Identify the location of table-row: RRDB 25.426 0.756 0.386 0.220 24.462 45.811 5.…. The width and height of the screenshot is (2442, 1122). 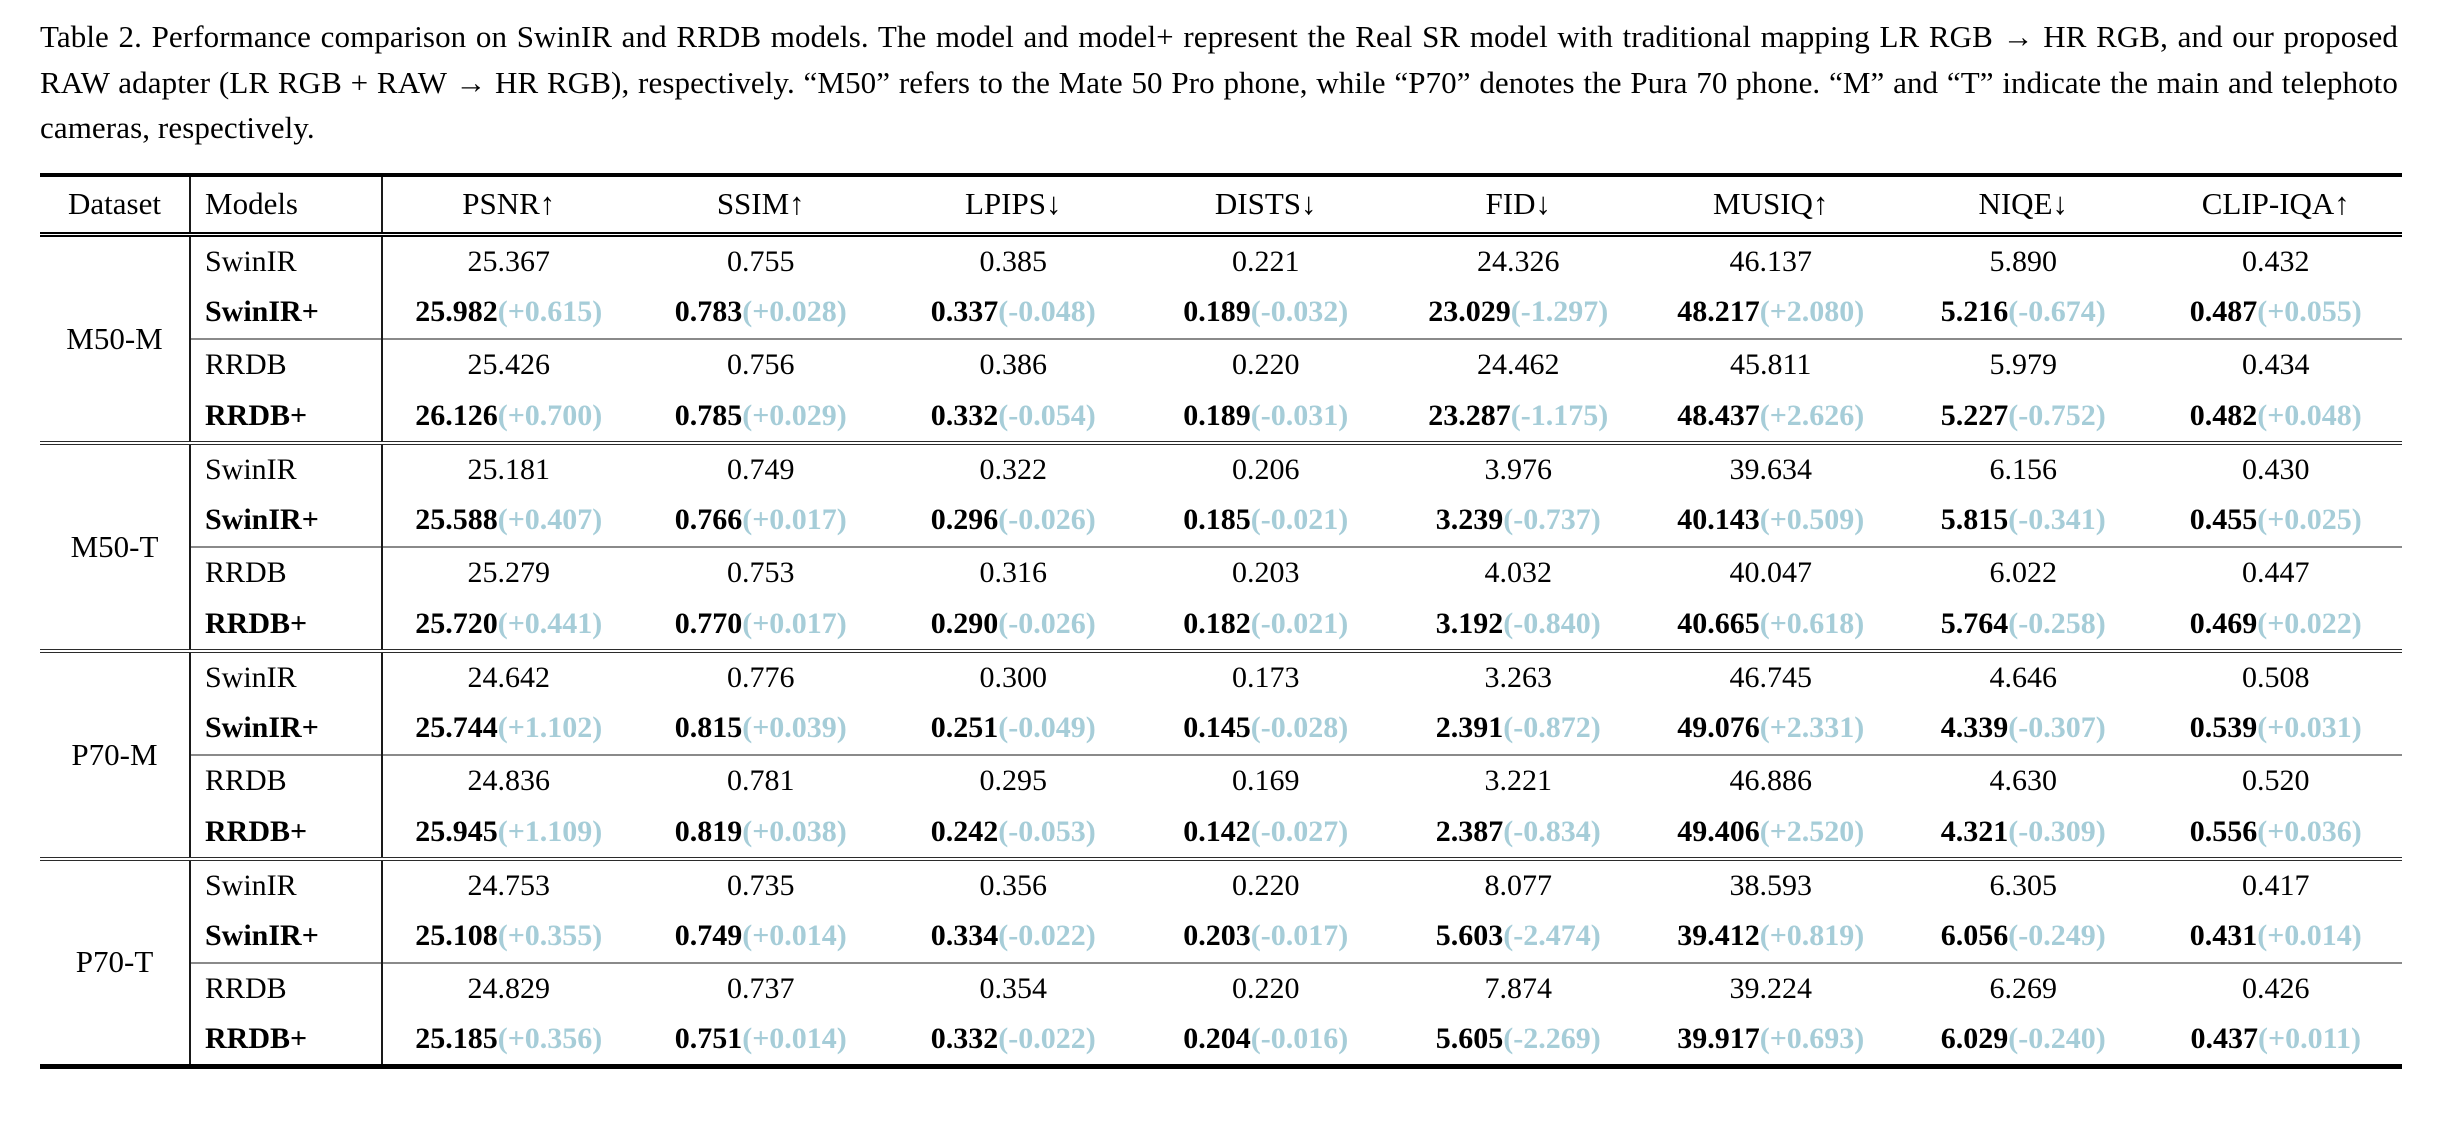
(1221, 364).